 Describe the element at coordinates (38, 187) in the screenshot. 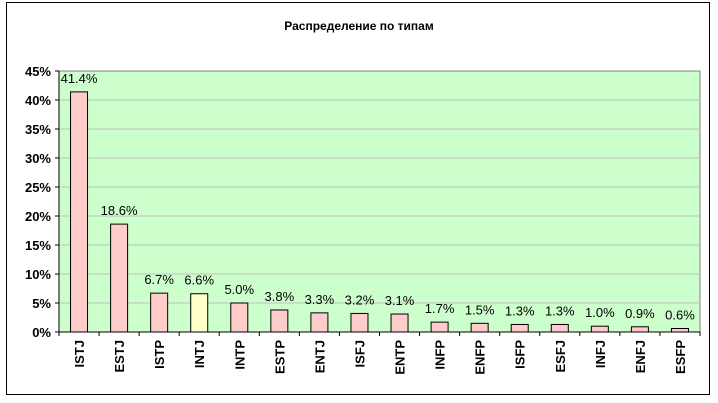

I see `y-tick-label: 25%` at that location.